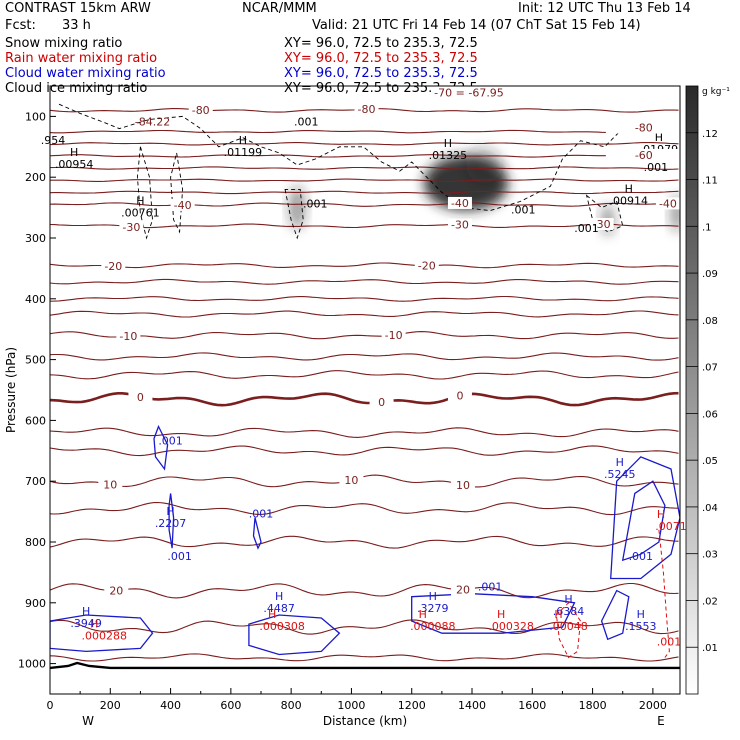 The image size is (740, 740). I want to click on field-rain-xy: XY= 96.0, 72.5 to 235.3, 72.5, so click(381, 58).